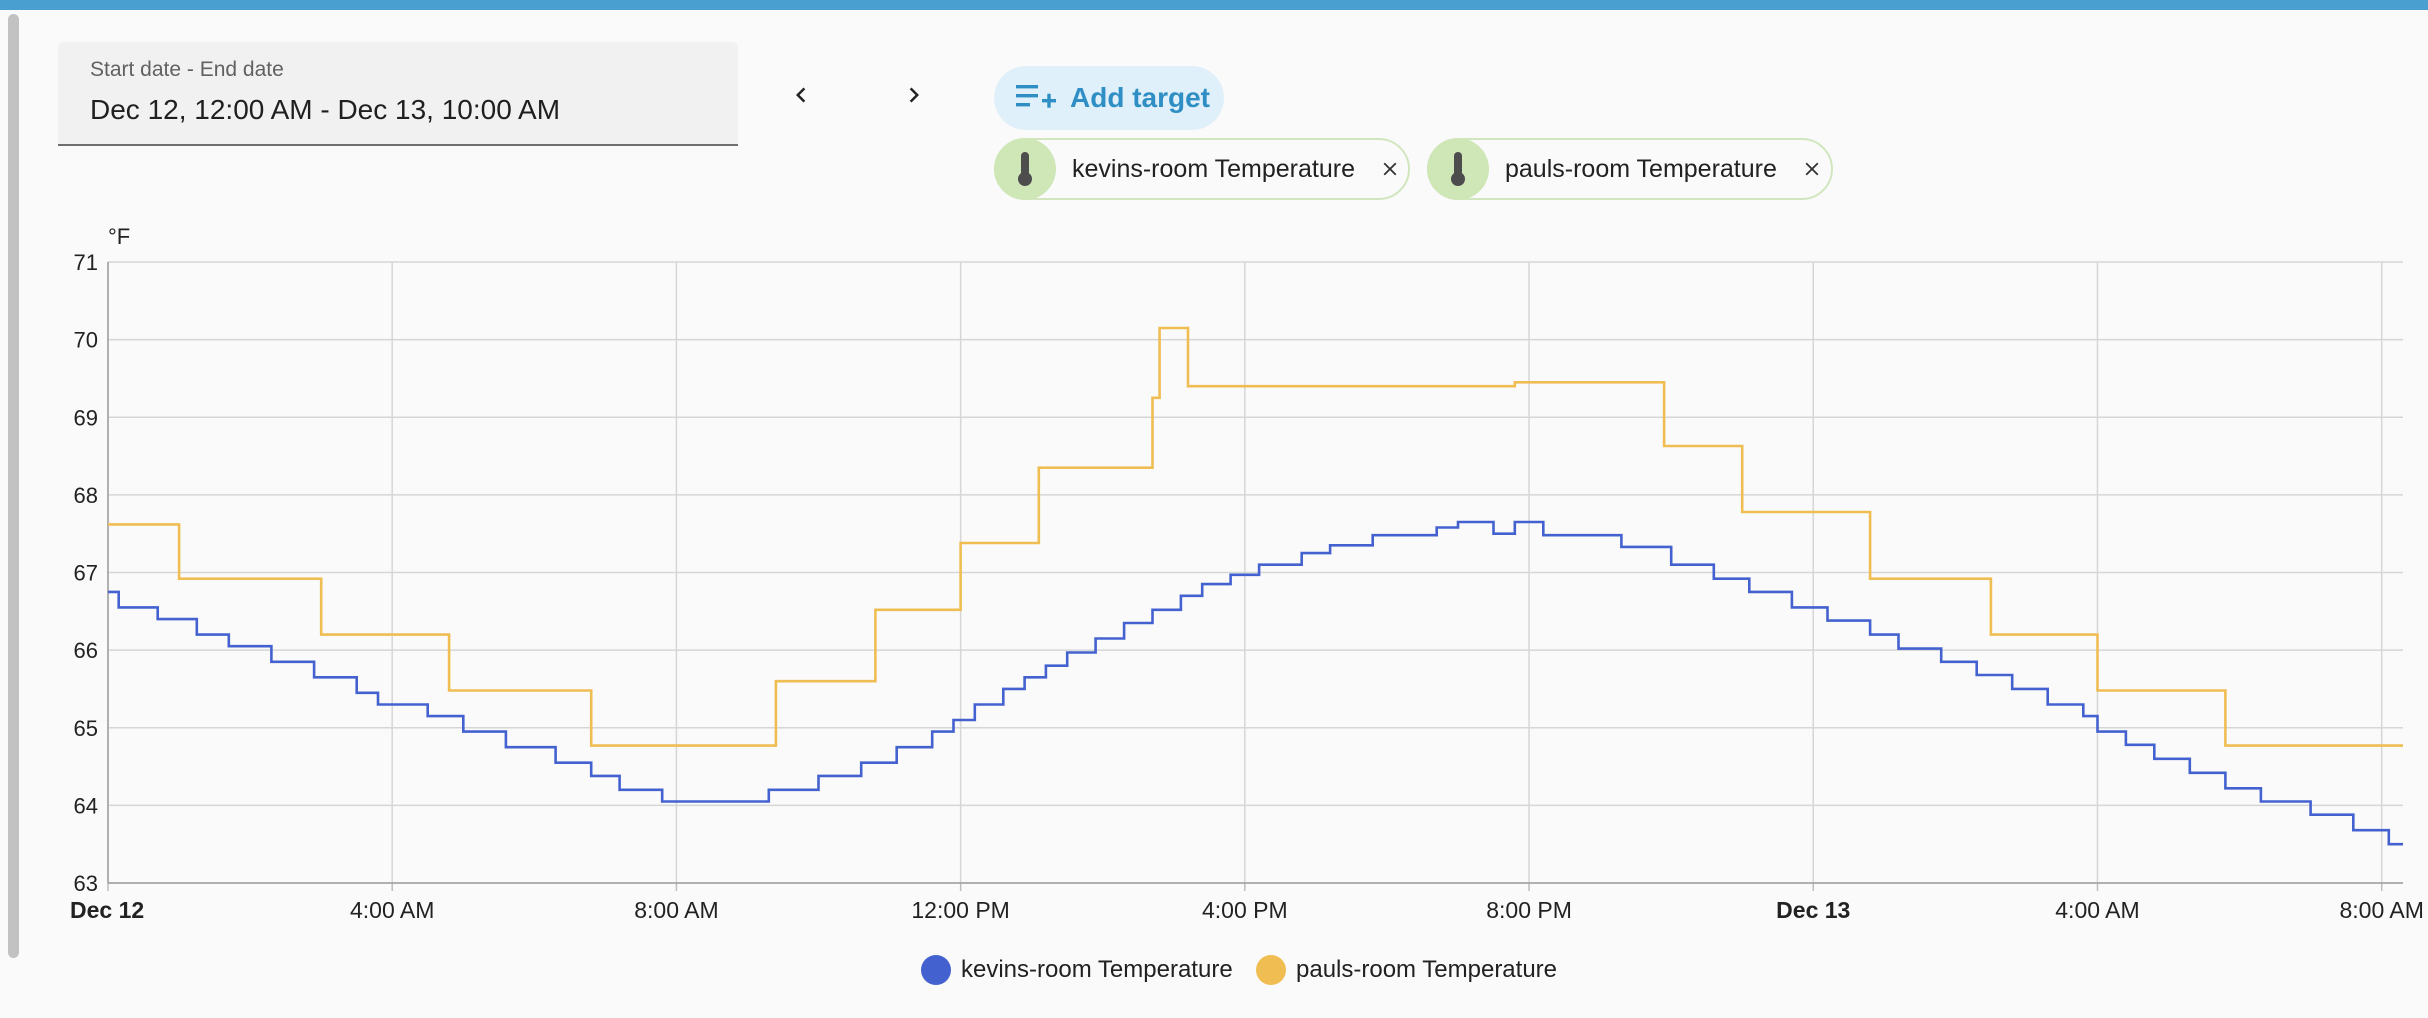 The image size is (2428, 1018). I want to click on legend-item-kevins-room: kevins-room Temperature, so click(1077, 970).